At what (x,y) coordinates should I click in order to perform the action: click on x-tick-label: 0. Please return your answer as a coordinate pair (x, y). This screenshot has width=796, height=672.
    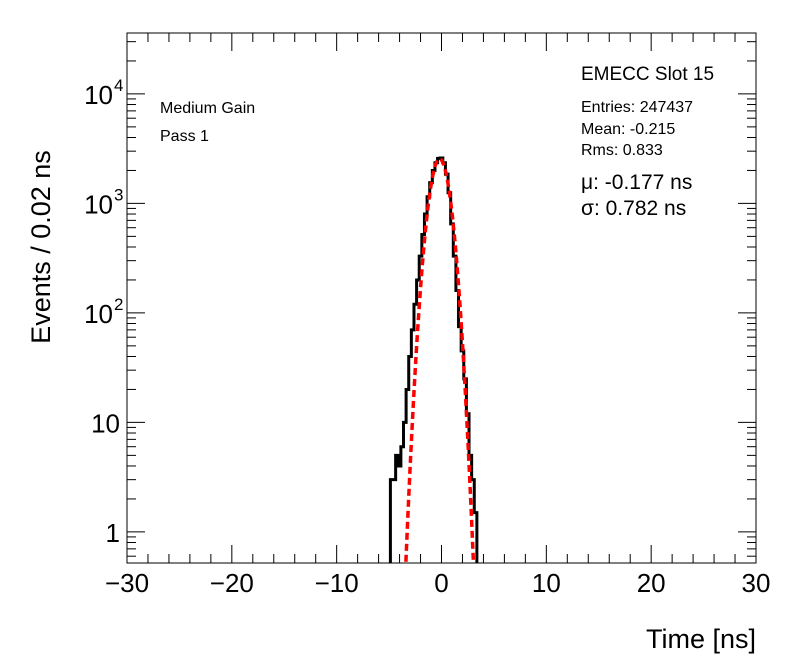
    Looking at the image, I should click on (441, 583).